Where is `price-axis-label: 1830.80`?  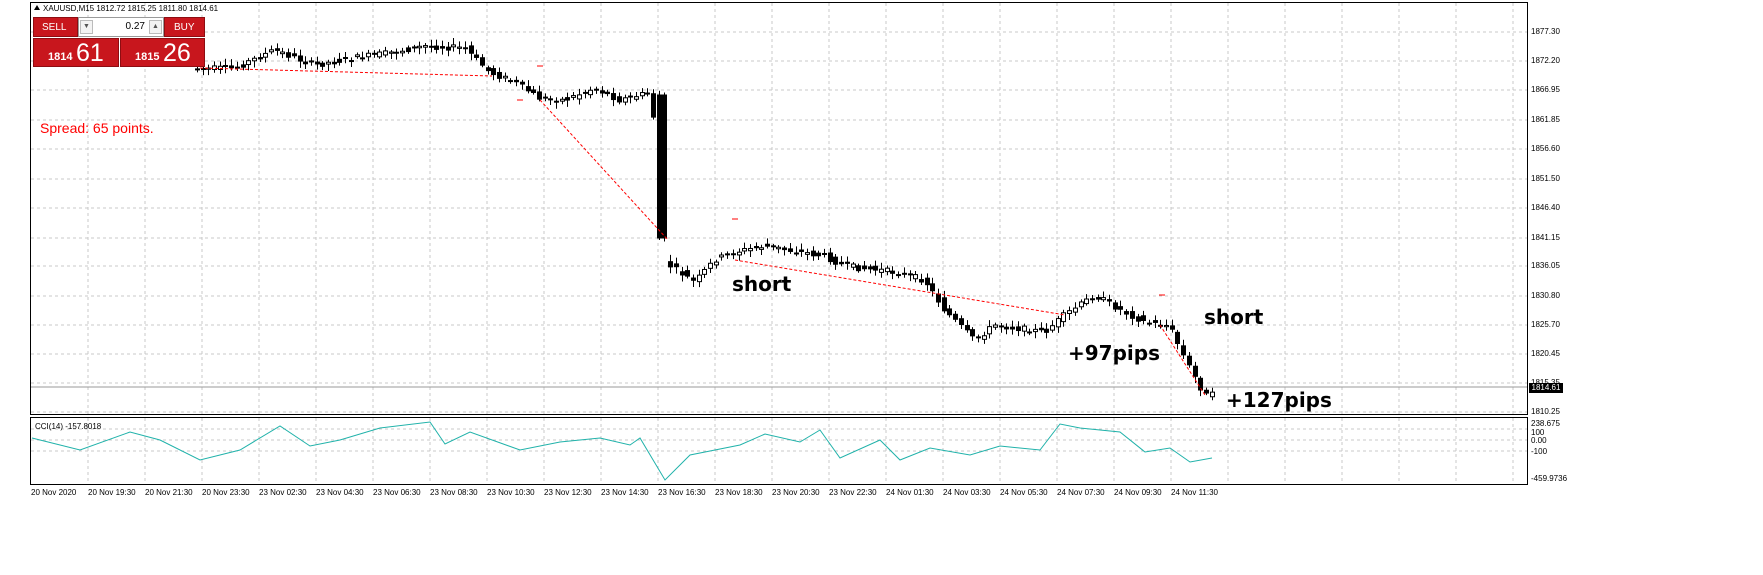 price-axis-label: 1830.80 is located at coordinates (1545, 295).